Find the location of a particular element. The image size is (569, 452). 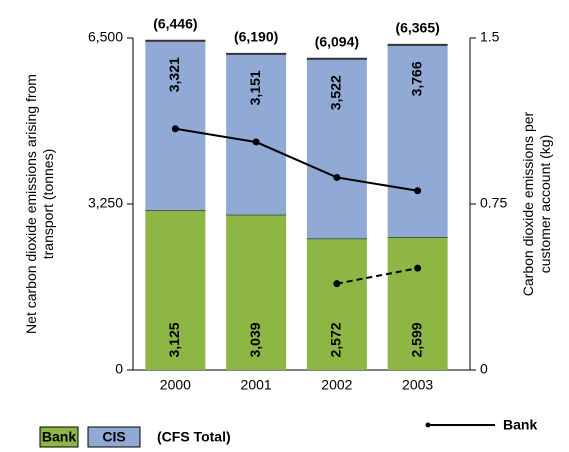

x-tick-label: 2002 is located at coordinates (336, 385).